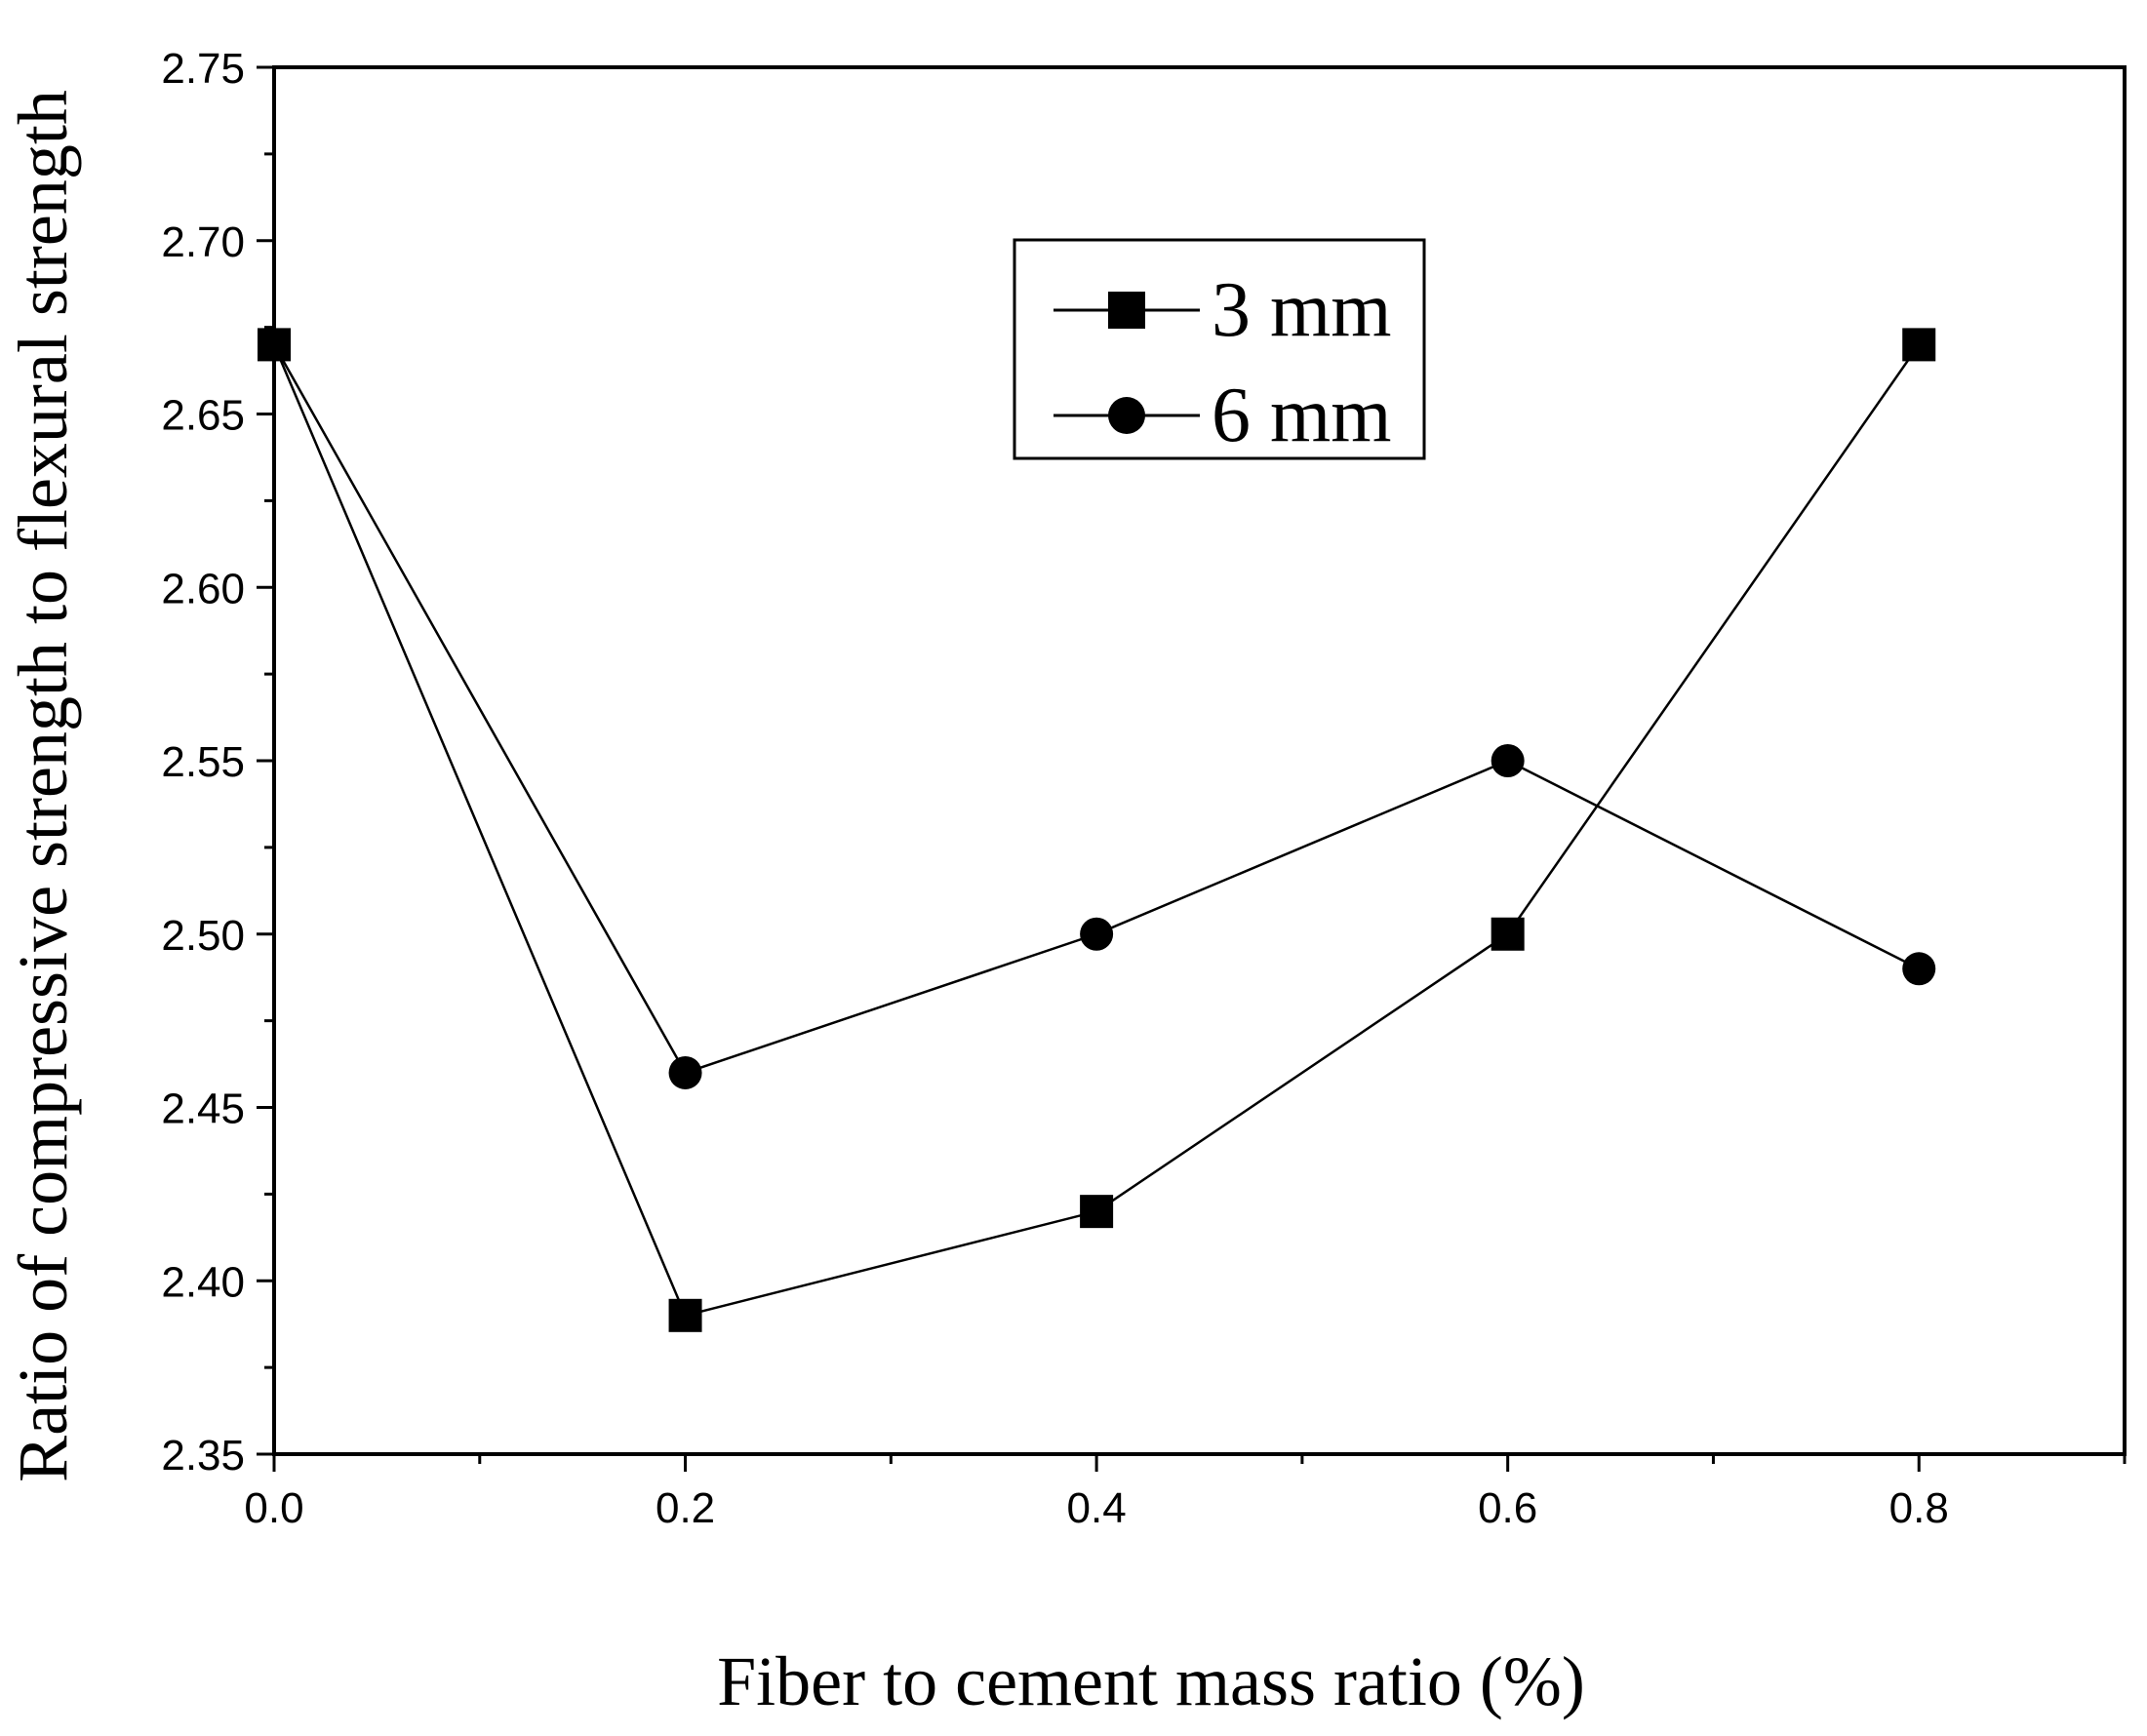 This screenshot has height=1736, width=2147. I want to click on x-axis-tick-labels: 0.0 0.2 0.4 0.6 0.8, so click(1096, 1508).